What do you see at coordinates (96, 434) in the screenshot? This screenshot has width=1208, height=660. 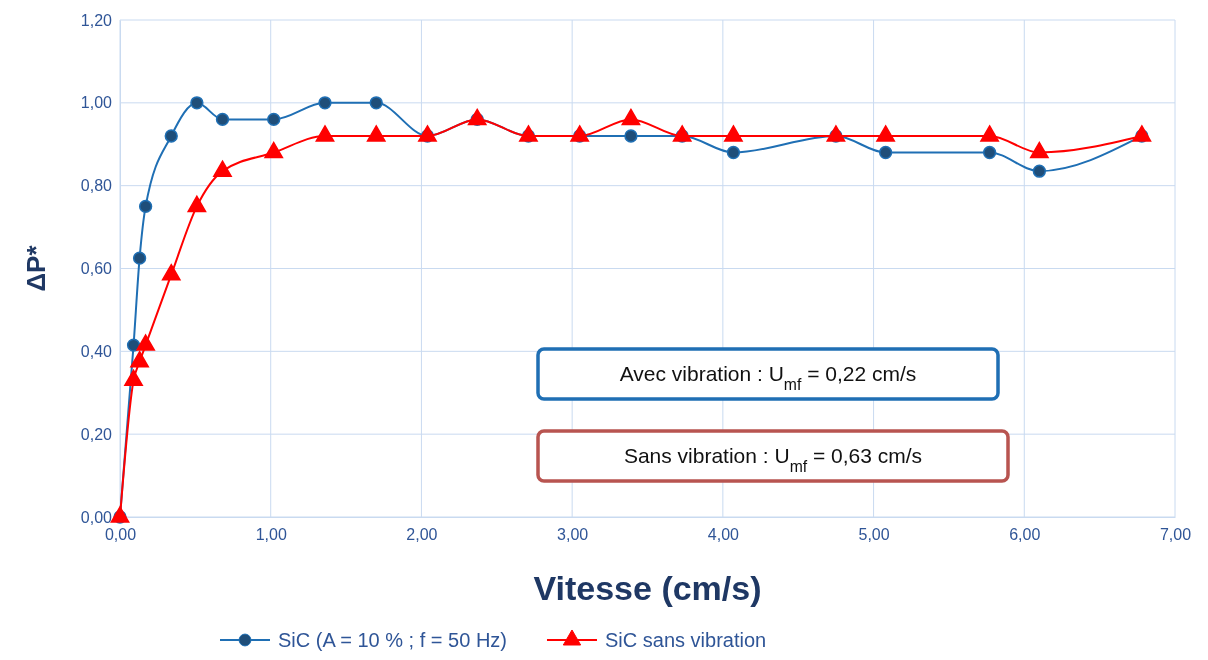 I see `y-tick-label: 0,20` at bounding box center [96, 434].